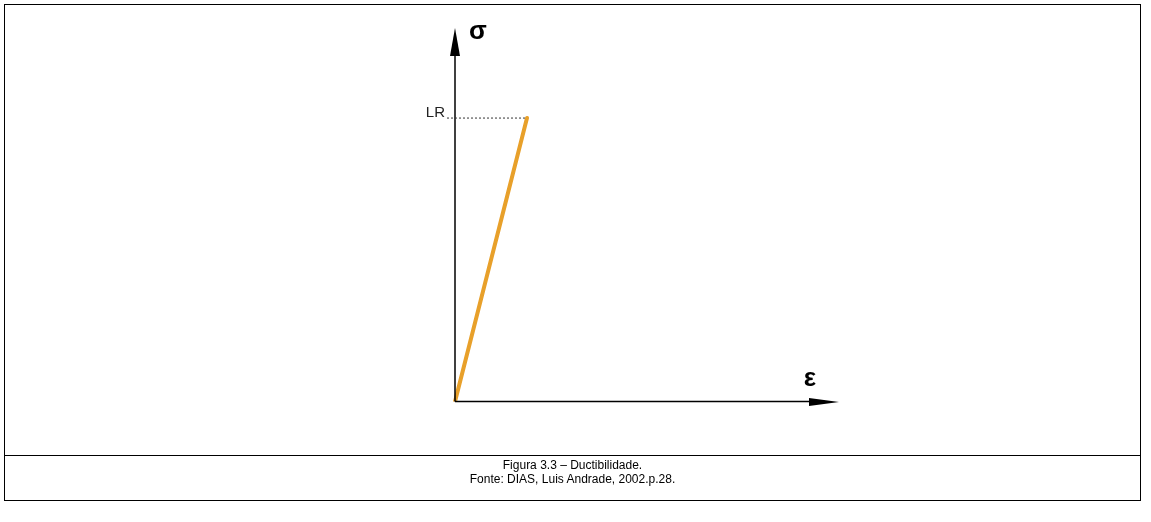 This screenshot has width=1151, height=522. Describe the element at coordinates (810, 376) in the screenshot. I see `x-axis-title: ε` at that location.